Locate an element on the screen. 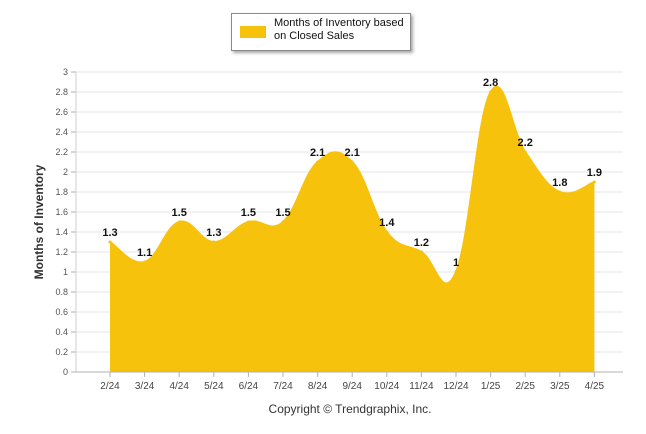  y-tick-label: 2.2 is located at coordinates (61, 152).